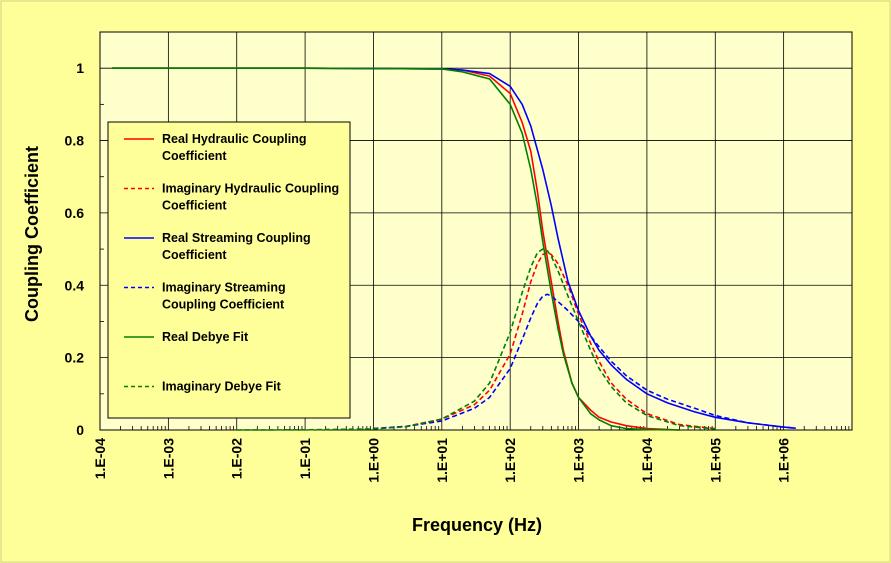 The width and height of the screenshot is (891, 563). Describe the element at coordinates (75, 249) in the screenshot. I see `y-tick-labels: 0 0.2 0.4 0.6 0.8 1` at that location.